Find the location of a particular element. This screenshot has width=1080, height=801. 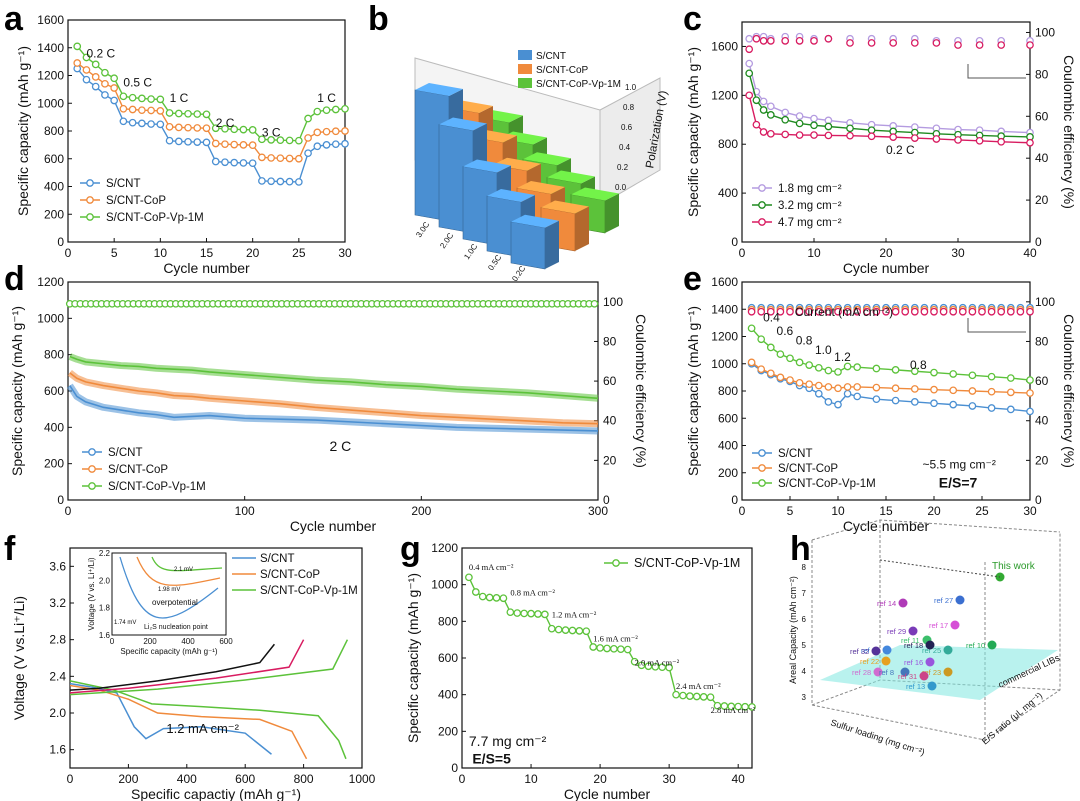

y-axis-label: E/S ratio (μL mg⁻¹) is located at coordinates (1012, 718).